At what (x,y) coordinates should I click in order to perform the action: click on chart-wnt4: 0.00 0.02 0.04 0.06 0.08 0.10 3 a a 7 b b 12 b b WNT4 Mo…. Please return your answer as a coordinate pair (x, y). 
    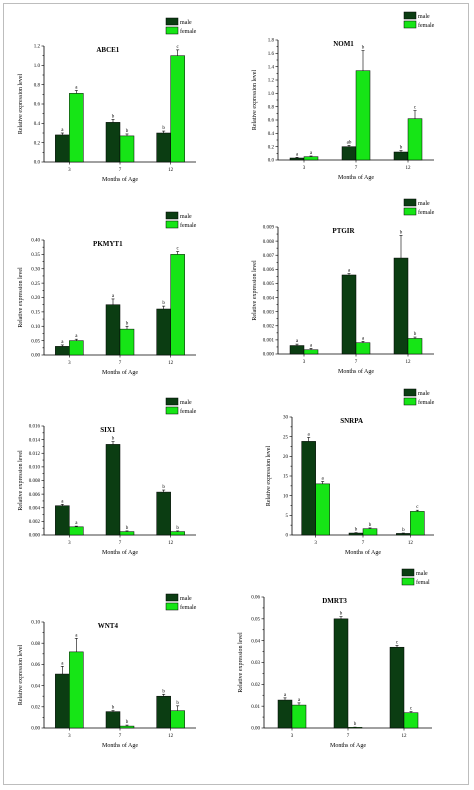
    Looking at the image, I should click on (107, 671).